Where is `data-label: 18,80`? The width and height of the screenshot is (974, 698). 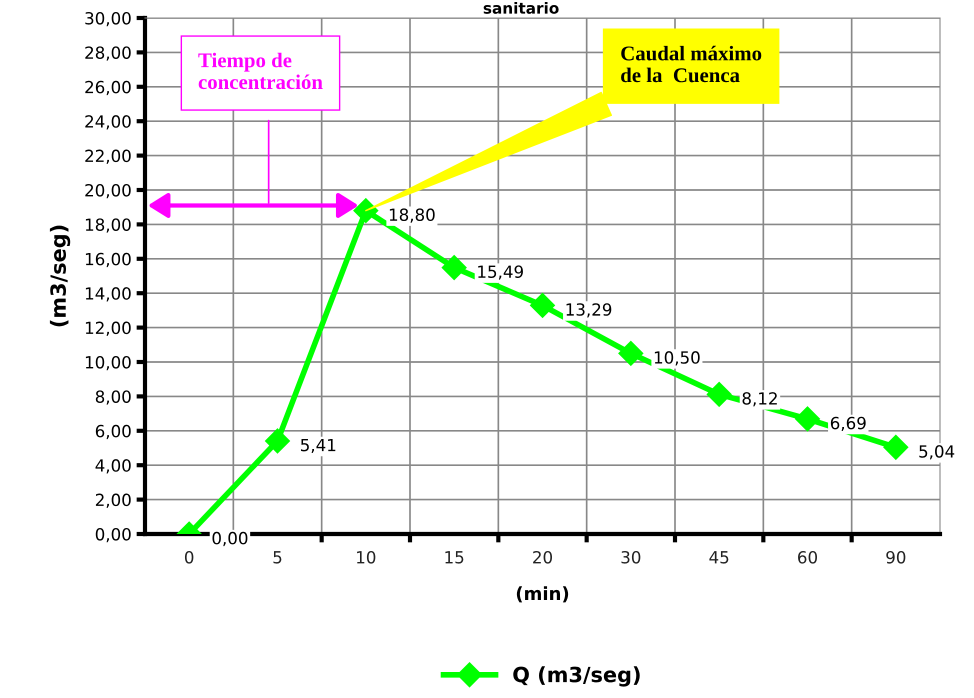 data-label: 18,80 is located at coordinates (412, 215).